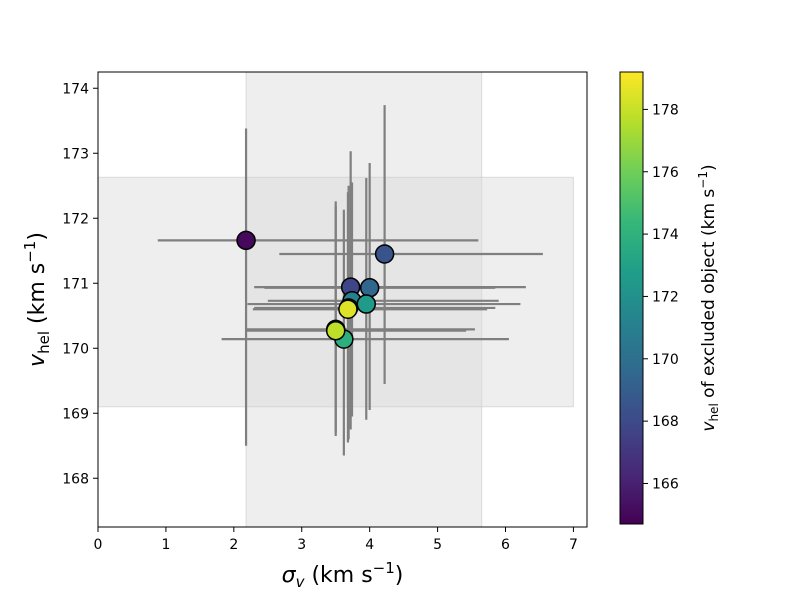 The image size is (789, 592). What do you see at coordinates (665, 110) in the screenshot?
I see `colorbar-tick-label: 178` at bounding box center [665, 110].